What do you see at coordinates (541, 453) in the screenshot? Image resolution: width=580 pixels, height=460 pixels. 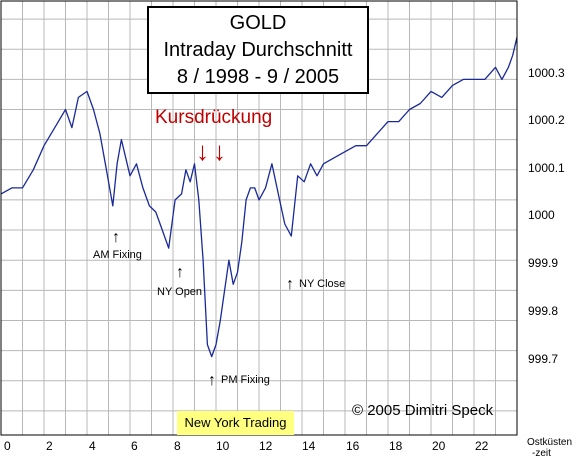 I see `x-axis-title-line-2: -zeit` at bounding box center [541, 453].